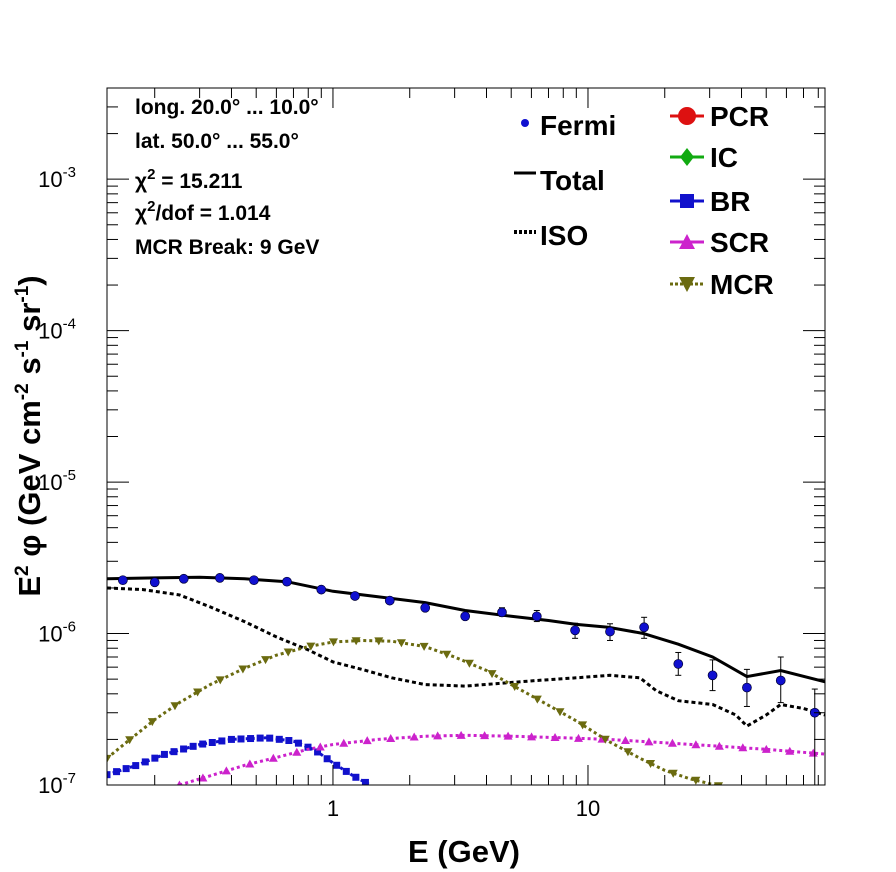 Image resolution: width=896 pixels, height=872 pixels. What do you see at coordinates (57, 330) in the screenshot?
I see `y-tick-label: 10⁻⁴` at bounding box center [57, 330].